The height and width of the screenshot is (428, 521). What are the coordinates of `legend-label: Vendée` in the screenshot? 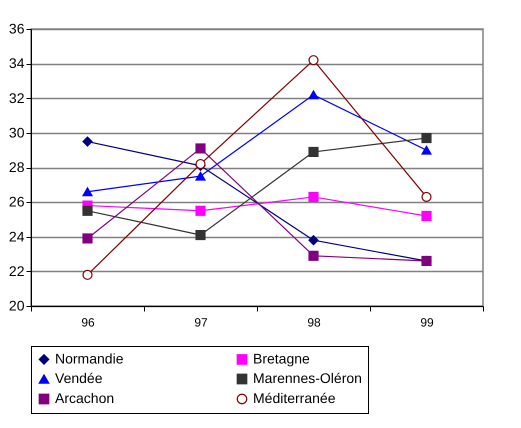 It's located at (79, 378).